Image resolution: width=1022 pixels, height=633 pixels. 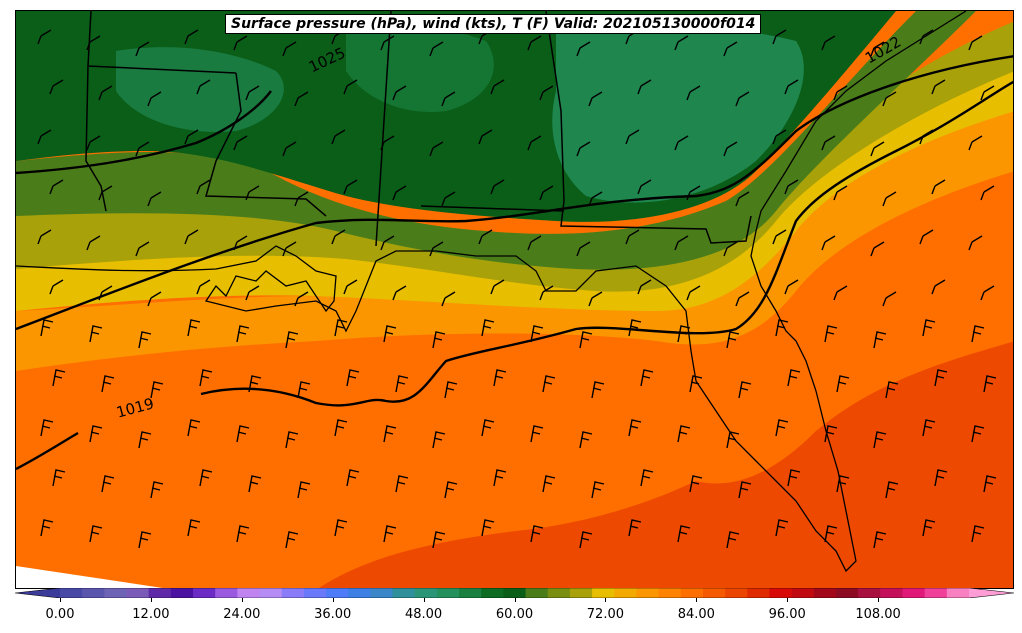 I want to click on colorbar-arrow-right, so click(x=991, y=593).